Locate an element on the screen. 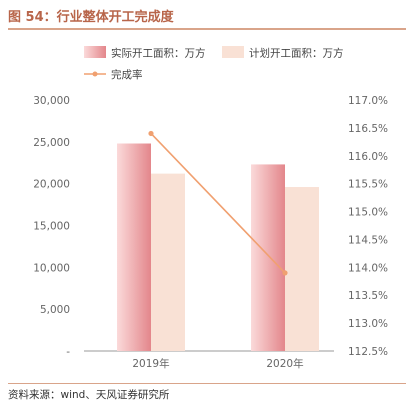 The height and width of the screenshot is (403, 414). y-right-tick-label: 114.5% is located at coordinates (368, 240).